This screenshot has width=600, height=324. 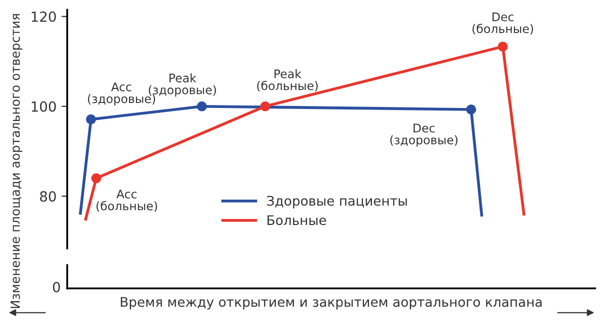 What do you see at coordinates (331, 303) in the screenshot?
I see `text: Время между открытием и закрытием аортального клапана` at bounding box center [331, 303].